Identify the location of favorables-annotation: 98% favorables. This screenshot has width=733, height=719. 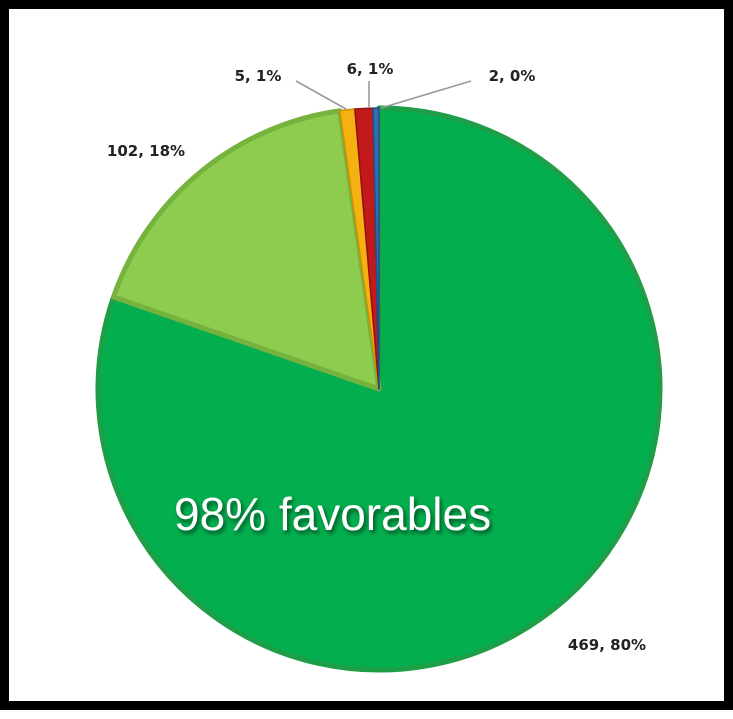
(332, 514).